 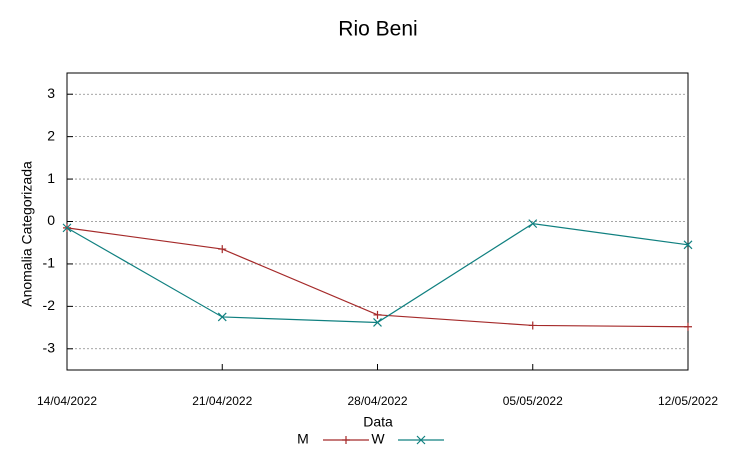 I want to click on y-tick-label: 1, so click(x=51, y=178).